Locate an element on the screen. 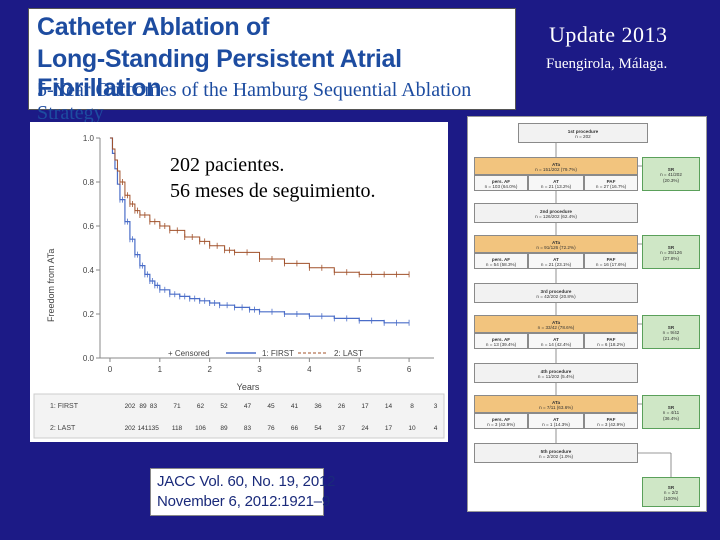  risk-table-cell: 17 is located at coordinates (365, 406).